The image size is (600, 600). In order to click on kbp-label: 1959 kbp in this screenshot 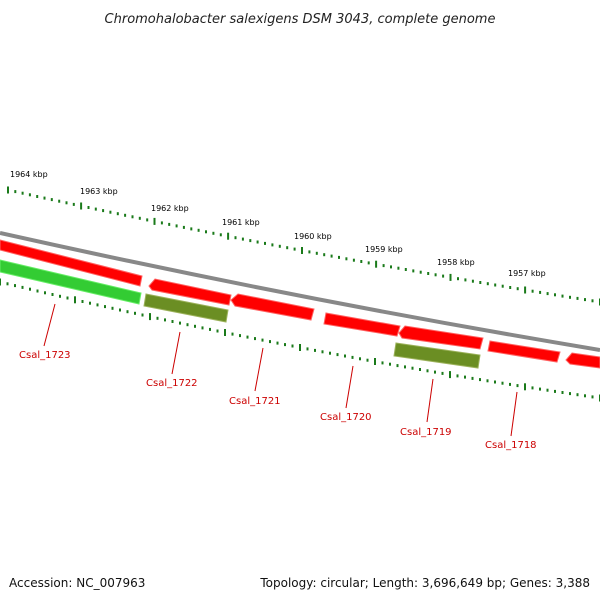, I will do `click(384, 249)`.